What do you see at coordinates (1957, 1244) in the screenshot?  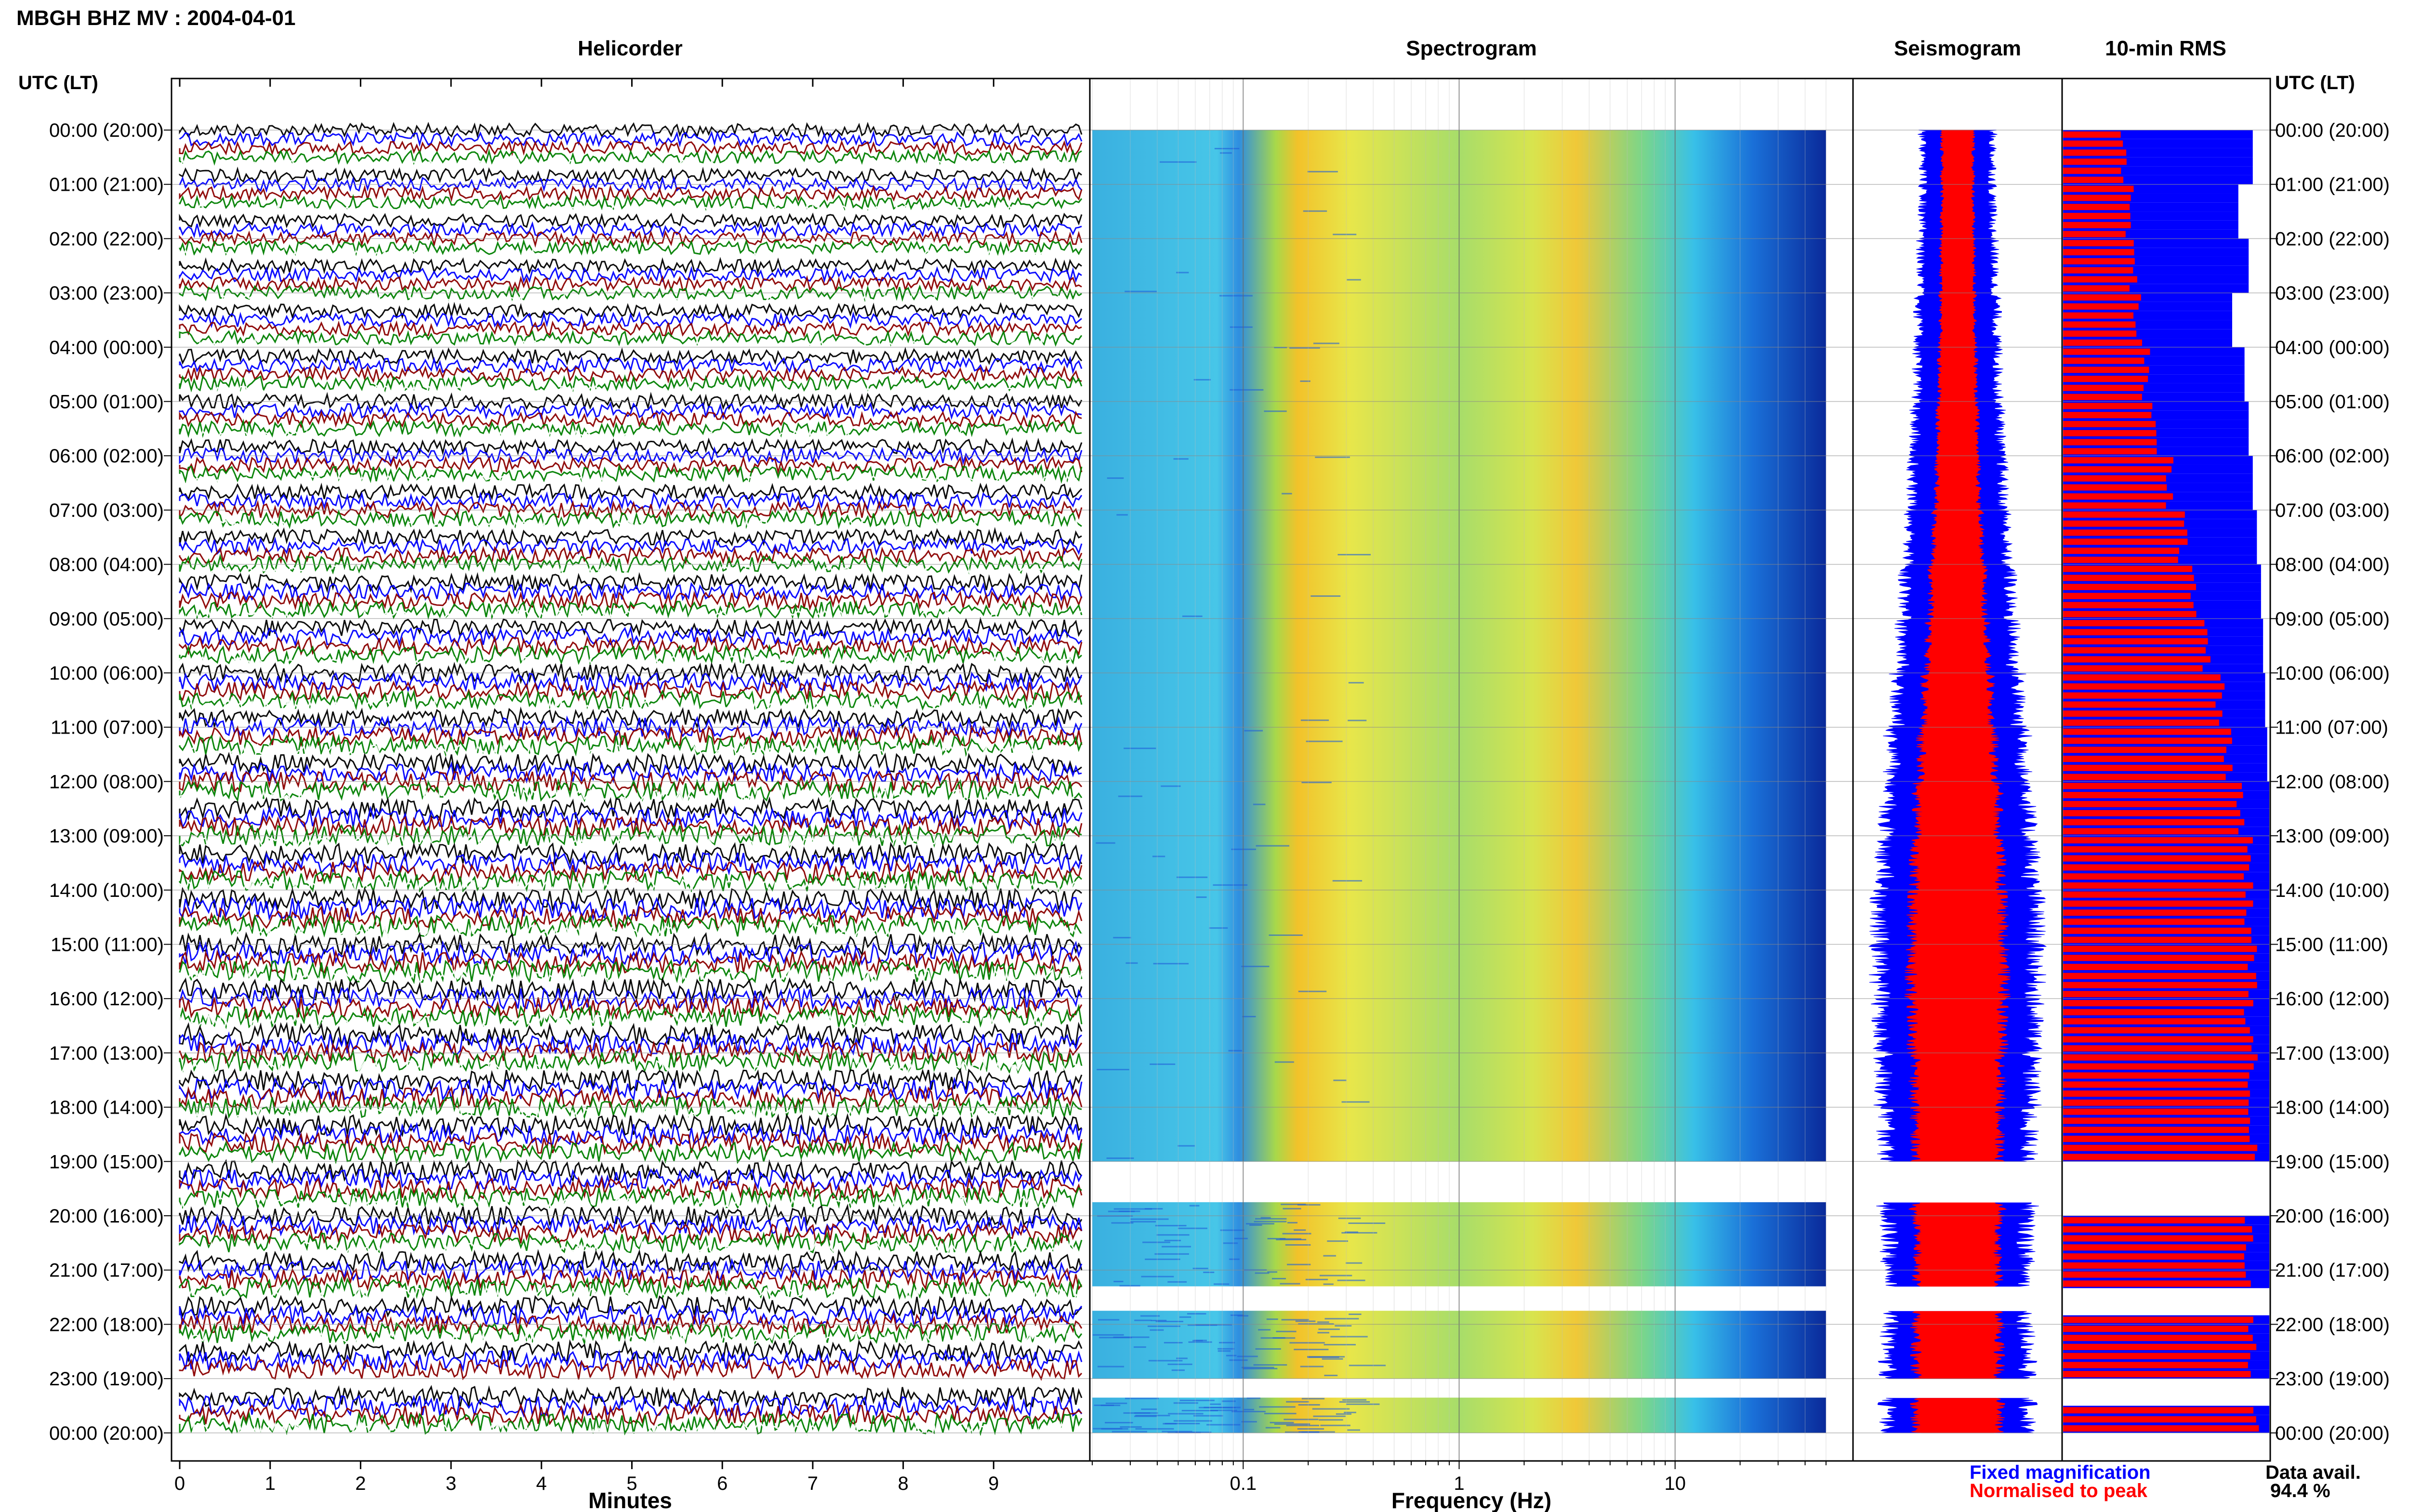 I see `seismogram-normalised-envelope` at bounding box center [1957, 1244].